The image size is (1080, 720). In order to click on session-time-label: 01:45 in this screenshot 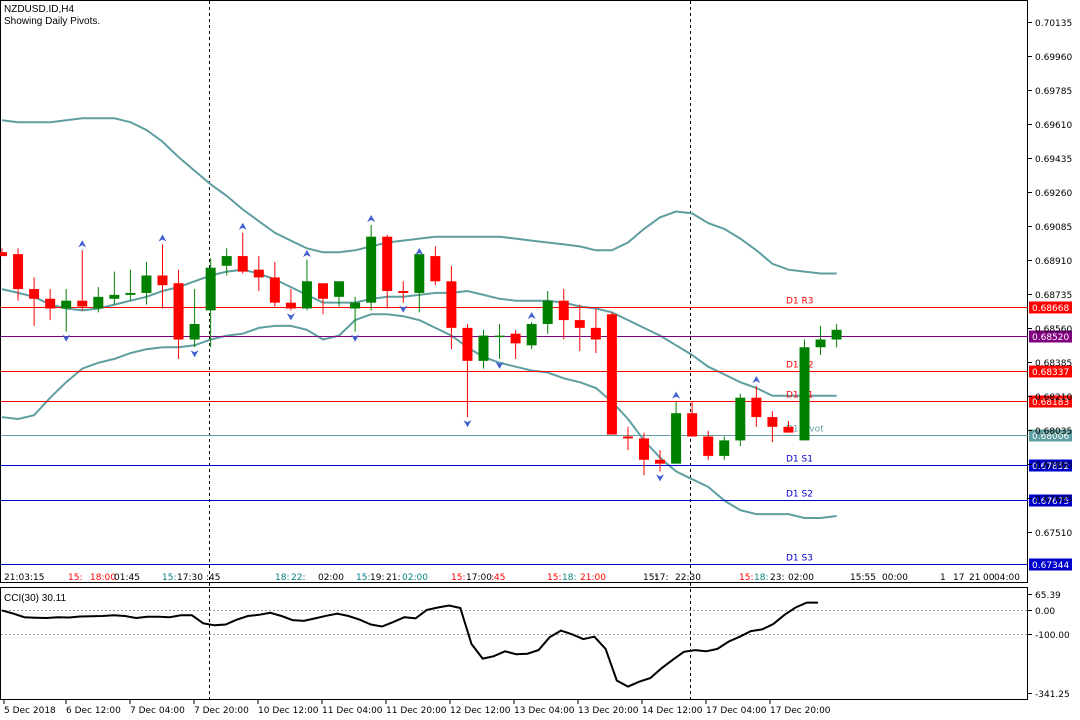, I will do `click(127, 578)`.